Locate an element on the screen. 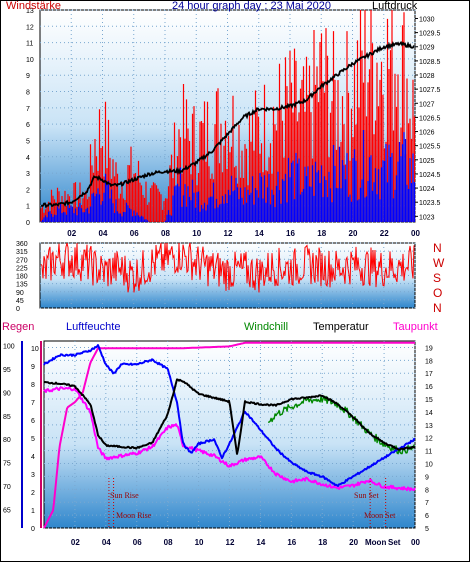 This screenshot has width=470, height=562. rain-tick-label: 10 is located at coordinates (35, 349).